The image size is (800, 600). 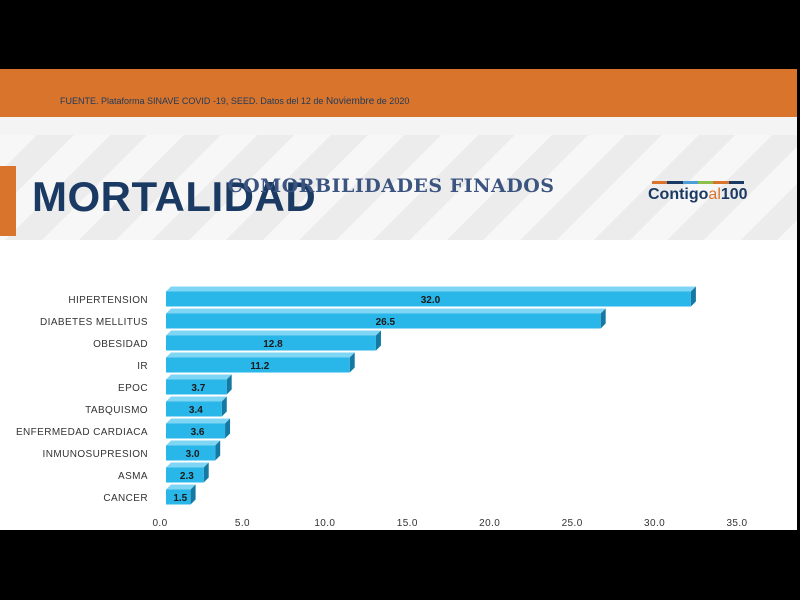 I want to click on x-tick-label: 5.0, so click(x=242, y=523).